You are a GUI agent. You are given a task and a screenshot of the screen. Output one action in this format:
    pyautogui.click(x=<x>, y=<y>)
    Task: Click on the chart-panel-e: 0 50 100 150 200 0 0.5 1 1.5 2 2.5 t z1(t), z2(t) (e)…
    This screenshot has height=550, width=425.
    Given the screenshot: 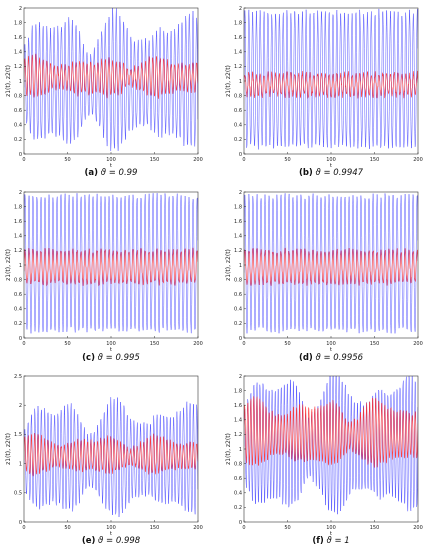 What is the action you would take?
    pyautogui.click(x=104, y=460)
    